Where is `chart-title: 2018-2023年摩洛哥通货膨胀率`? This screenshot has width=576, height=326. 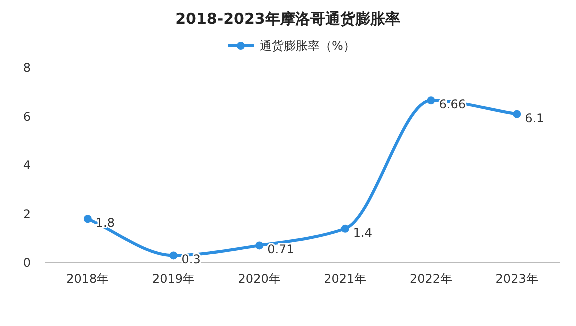 chart-title: 2018-2023年摩洛哥通货膨胀率 is located at coordinates (288, 19).